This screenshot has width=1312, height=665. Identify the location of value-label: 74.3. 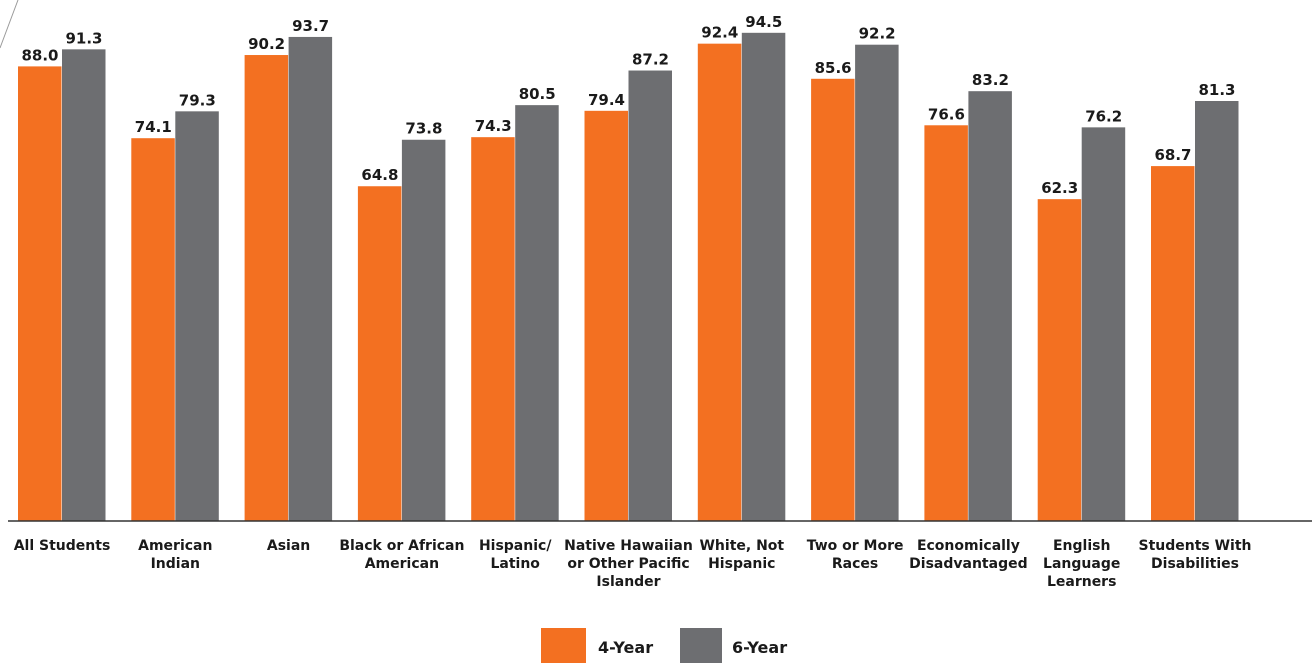
(493, 126).